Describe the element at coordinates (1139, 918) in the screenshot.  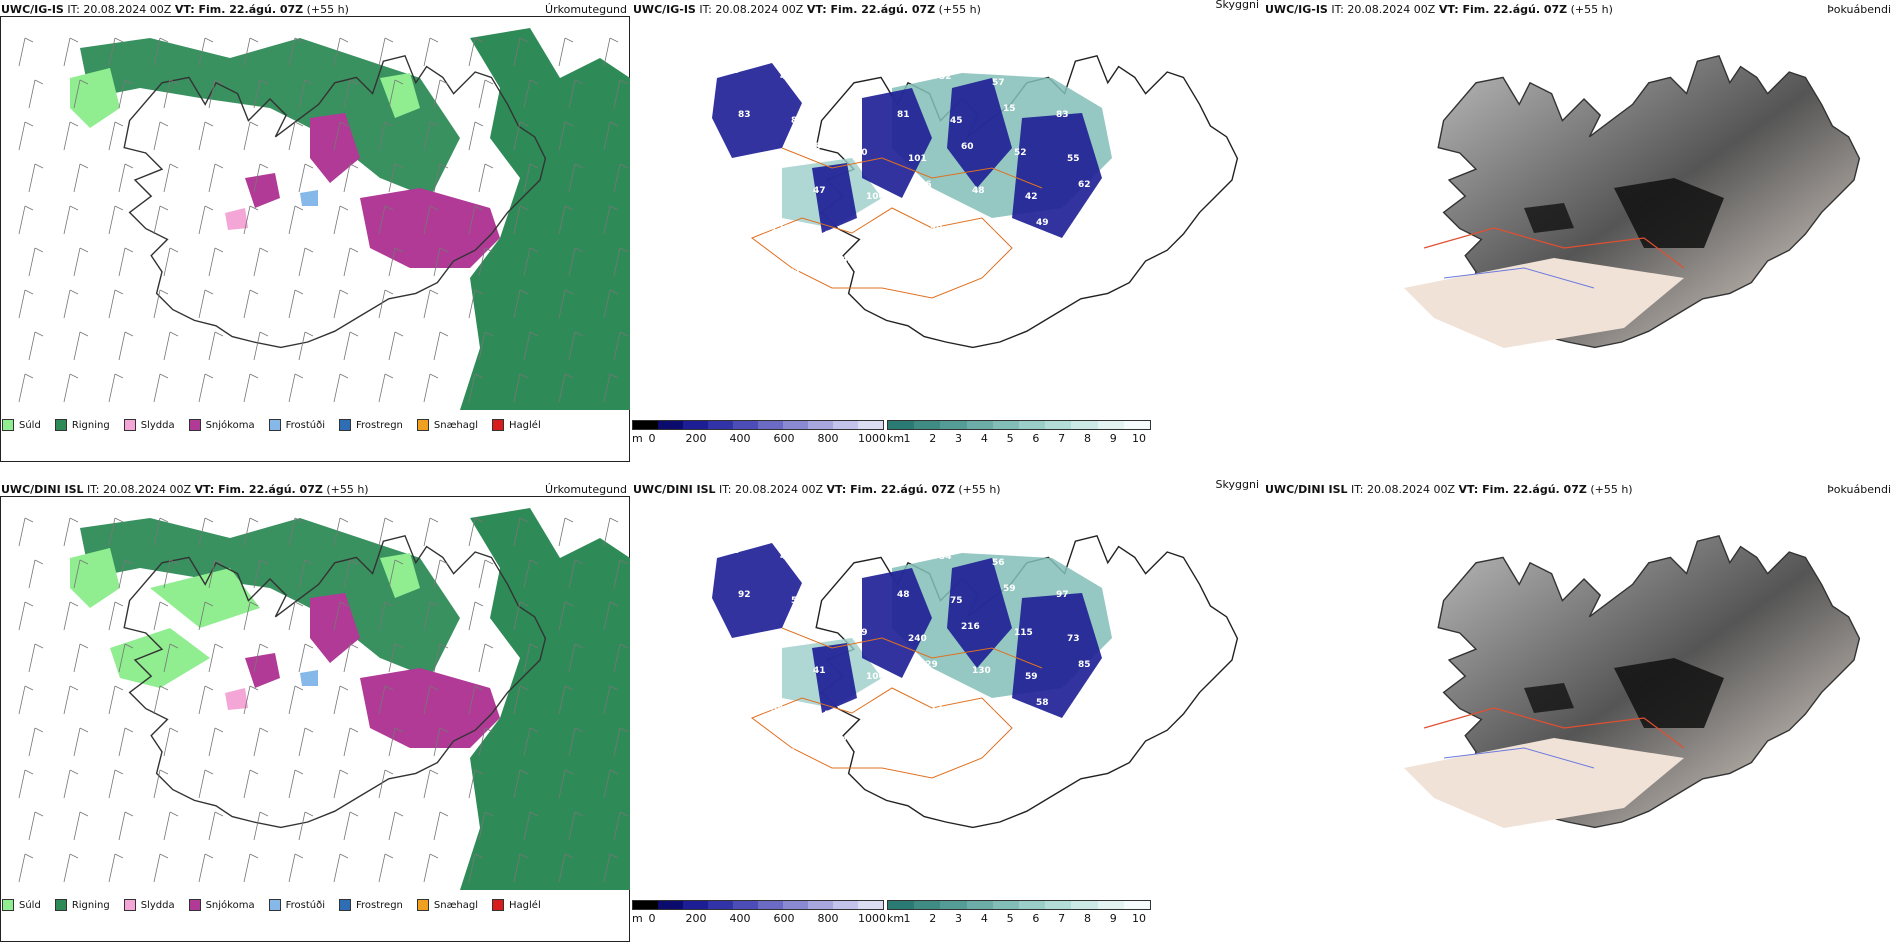
I see `colorbar-tick-label: 10` at that location.